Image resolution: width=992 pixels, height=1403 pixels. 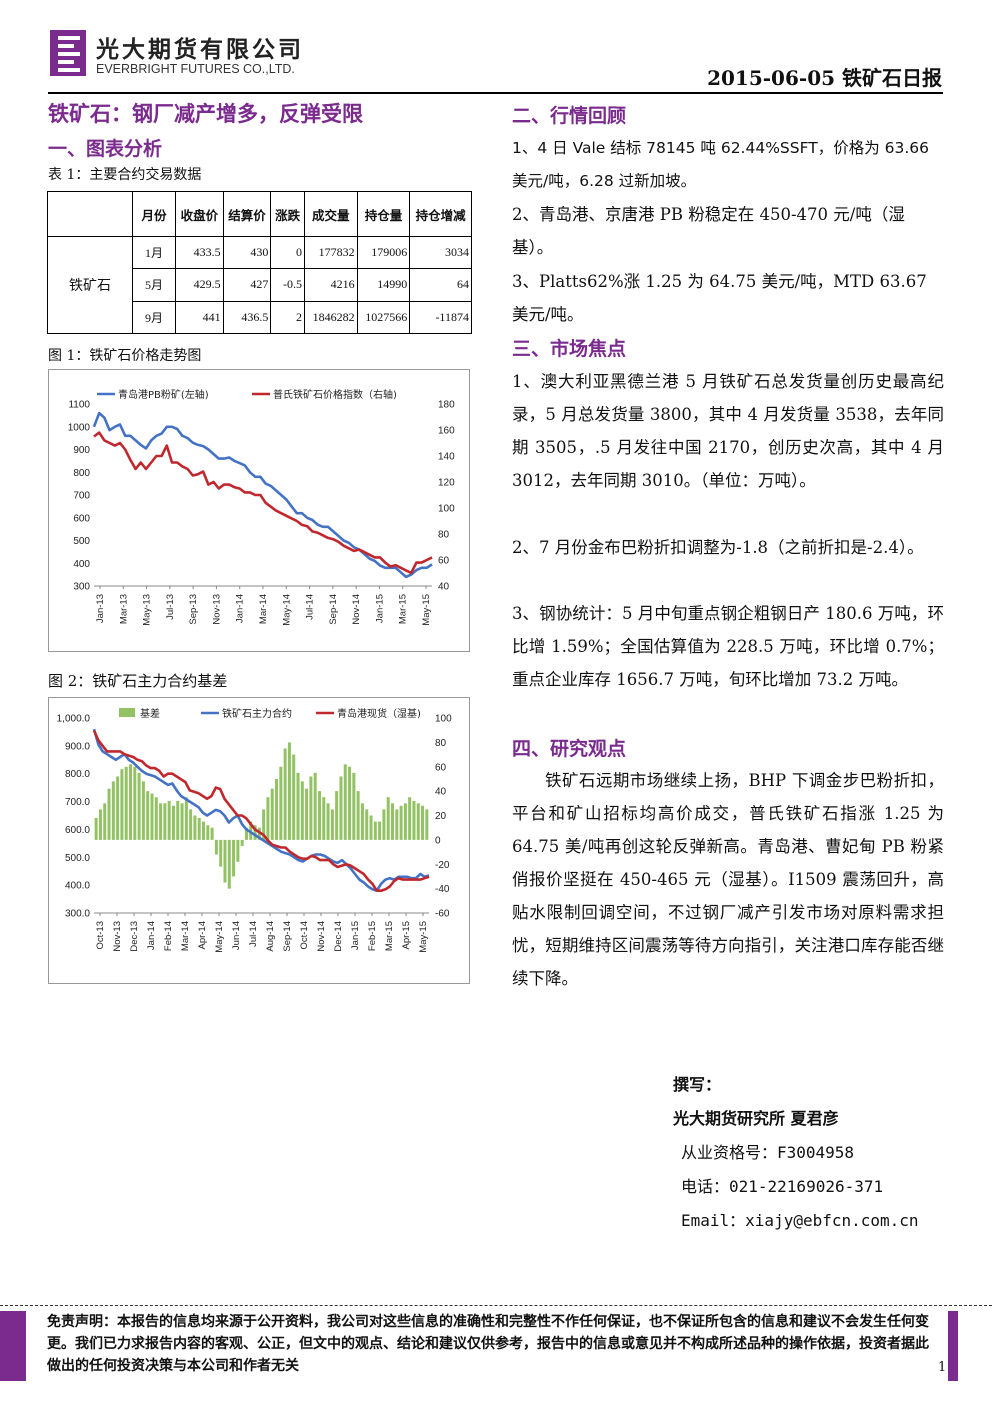 I want to click on x-tick-label: Oct-14, so click(x=304, y=935).